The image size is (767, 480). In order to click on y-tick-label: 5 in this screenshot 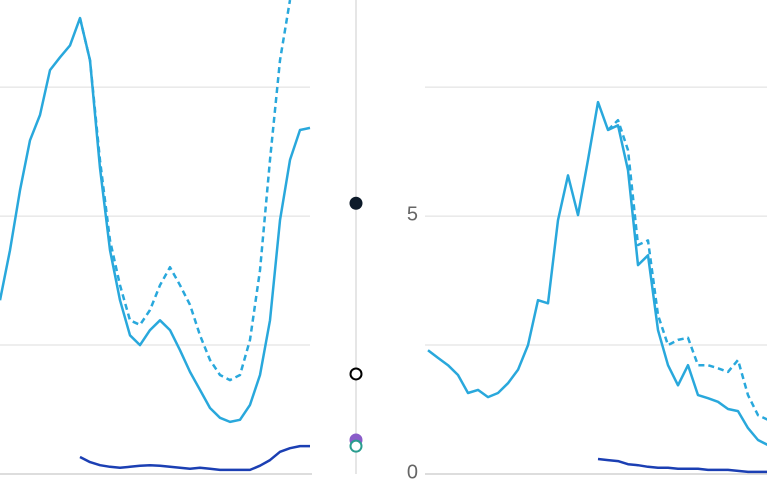, I will do `click(412, 214)`.